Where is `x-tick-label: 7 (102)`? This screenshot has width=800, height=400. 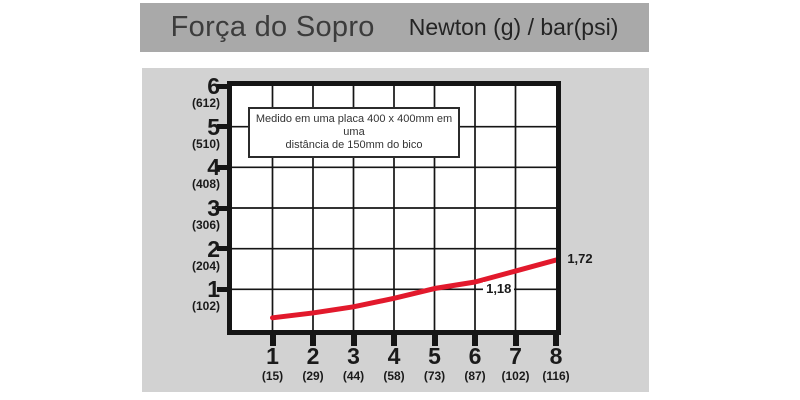
x-tick-label: 7 (102) is located at coordinates (515, 363).